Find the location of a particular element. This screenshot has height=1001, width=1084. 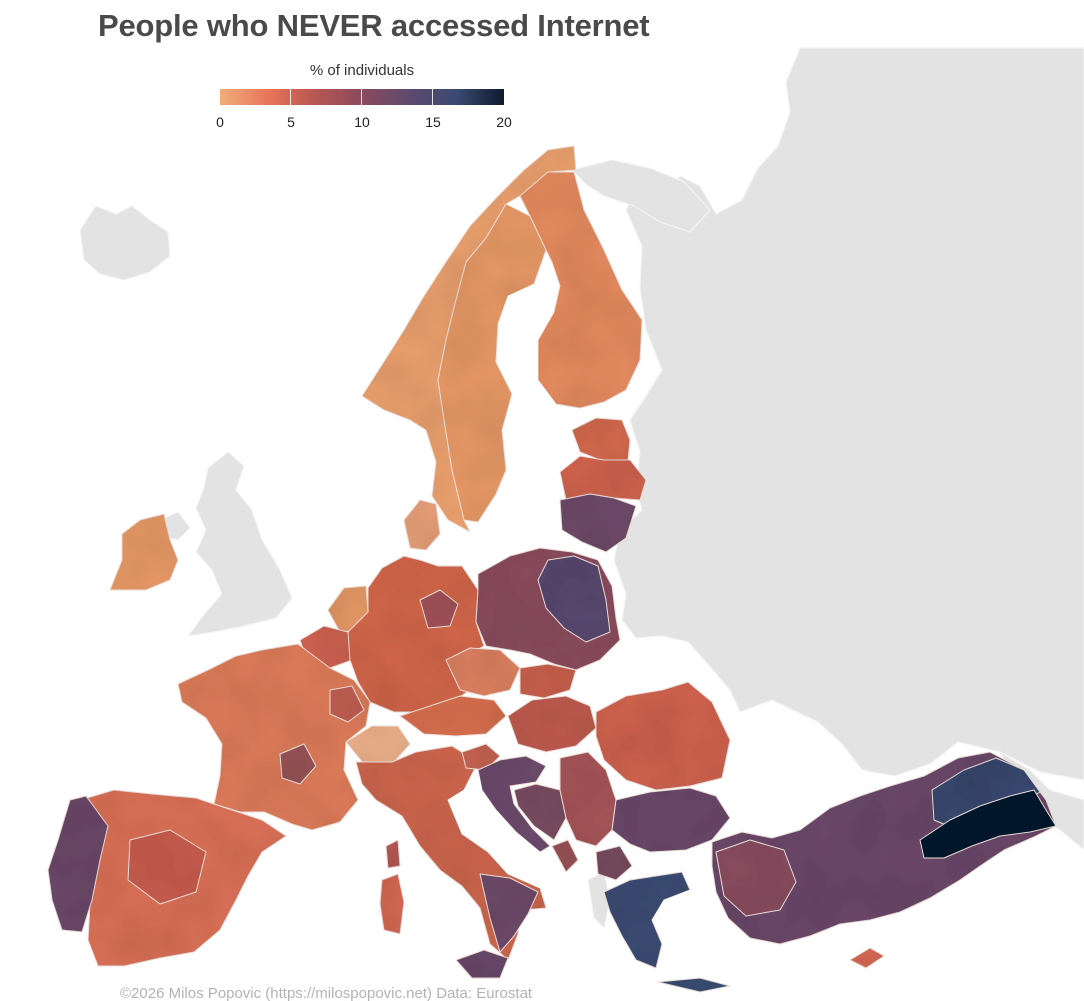

region-montenegro is located at coordinates (565, 856).